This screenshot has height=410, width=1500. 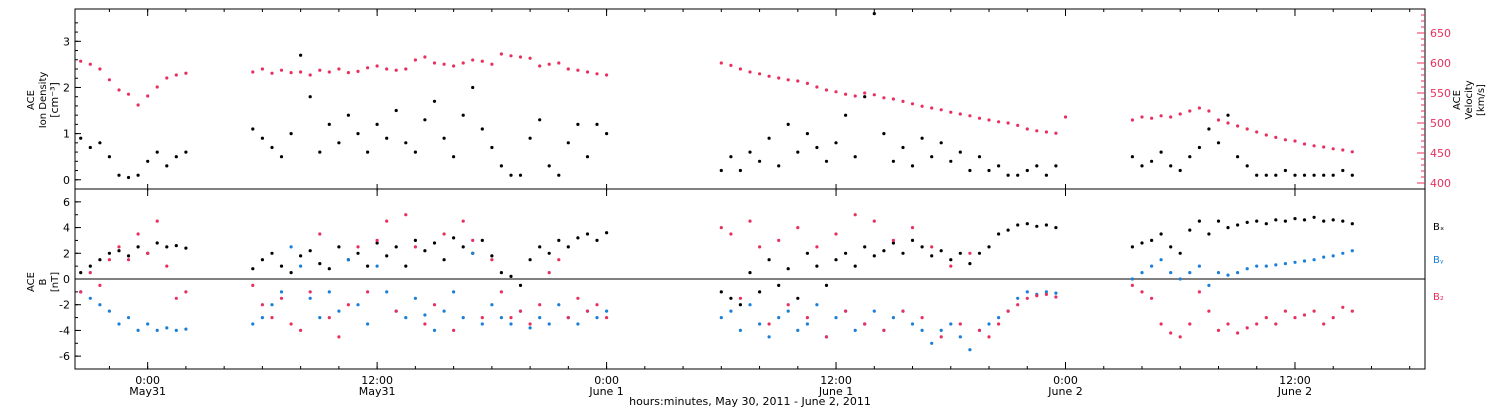 I want to click on density-axis: 0 1 2 3, so click(x=72, y=104).